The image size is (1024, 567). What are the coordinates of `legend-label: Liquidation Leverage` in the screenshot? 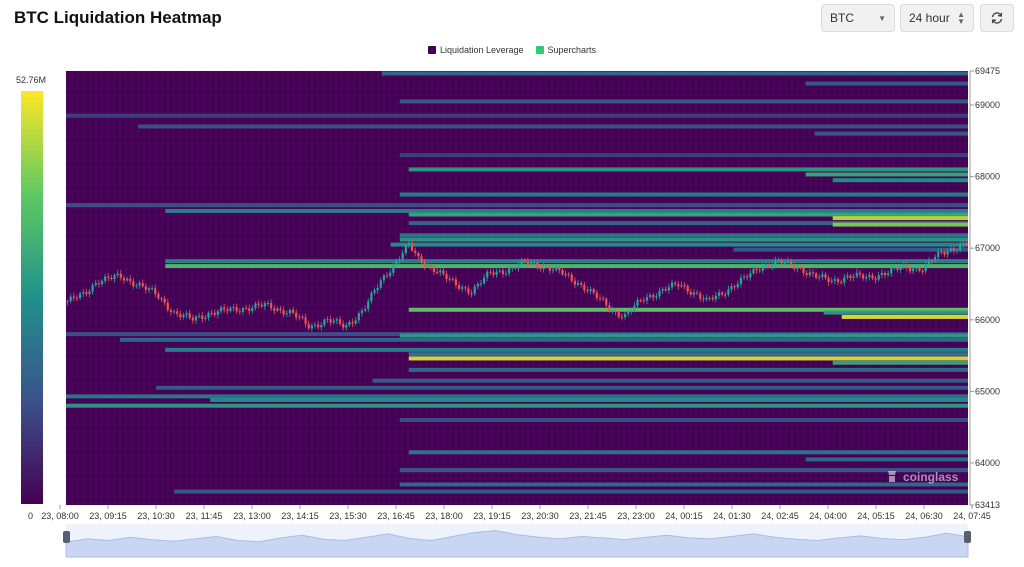 It's located at (481, 50).